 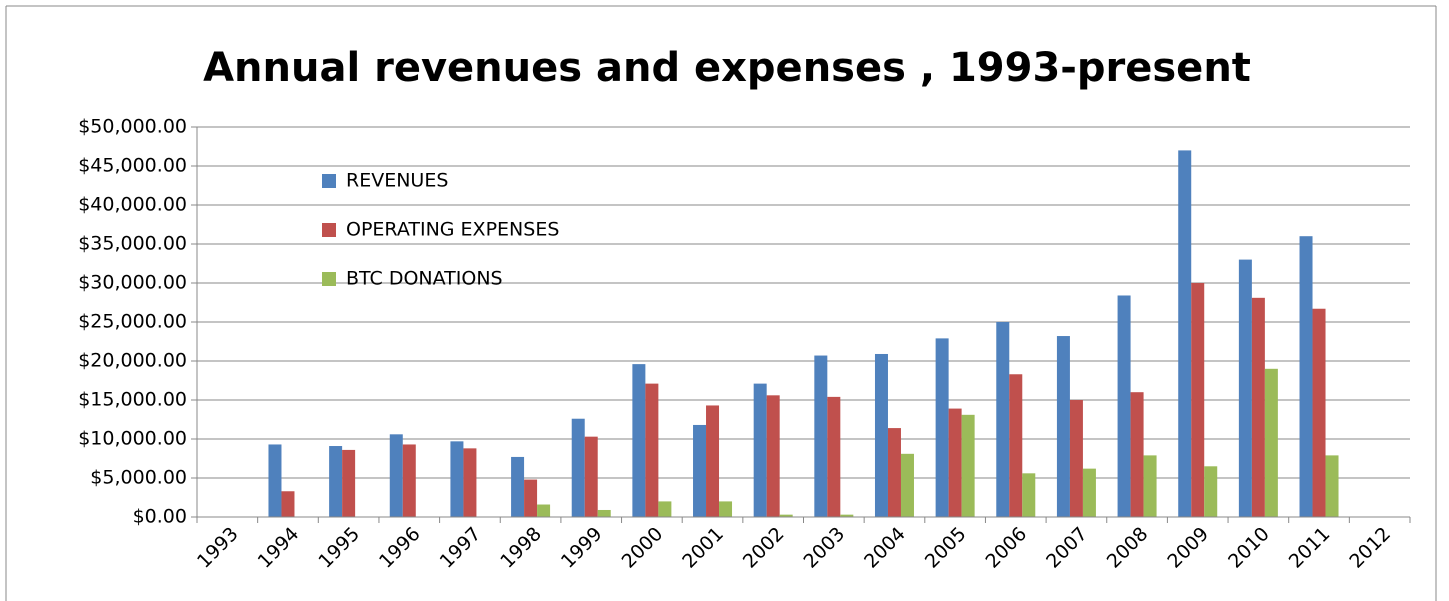 What do you see at coordinates (138, 478) in the screenshot?
I see `y-tick-label: $5,000.00` at bounding box center [138, 478].